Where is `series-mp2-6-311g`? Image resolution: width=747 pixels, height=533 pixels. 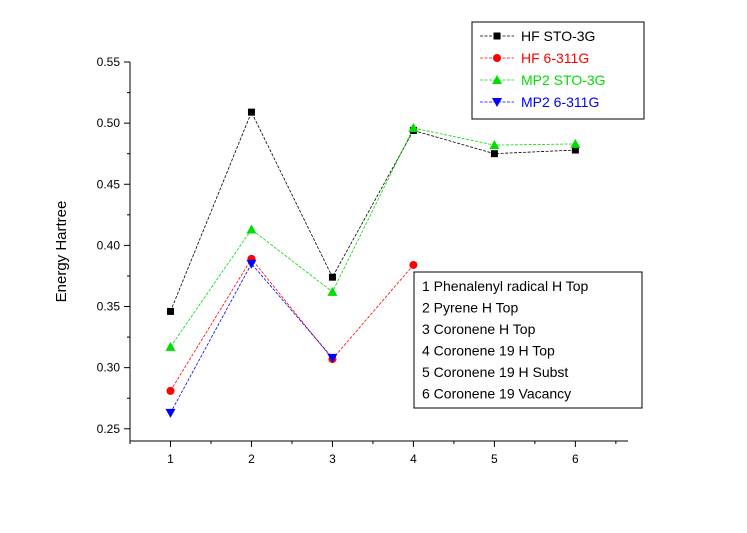 series-mp2-6-311g is located at coordinates (251, 338).